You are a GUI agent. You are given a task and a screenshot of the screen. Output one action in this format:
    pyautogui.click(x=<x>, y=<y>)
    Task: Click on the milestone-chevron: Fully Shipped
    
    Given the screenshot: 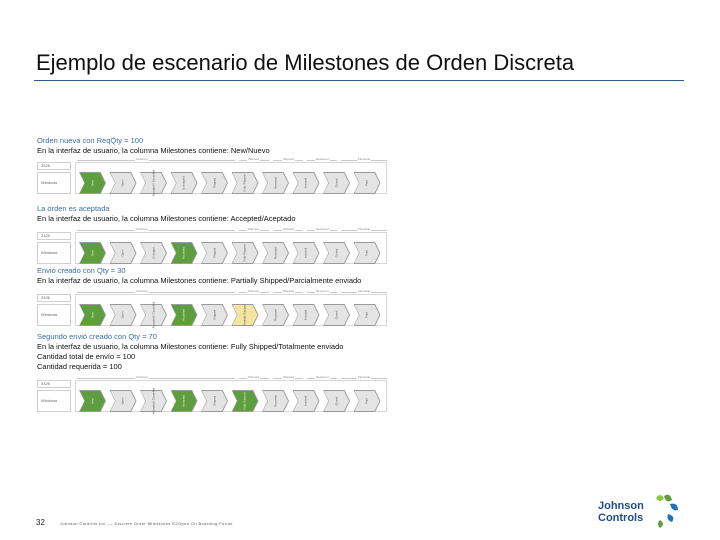 What is the action you would take?
    pyautogui.click(x=245, y=253)
    